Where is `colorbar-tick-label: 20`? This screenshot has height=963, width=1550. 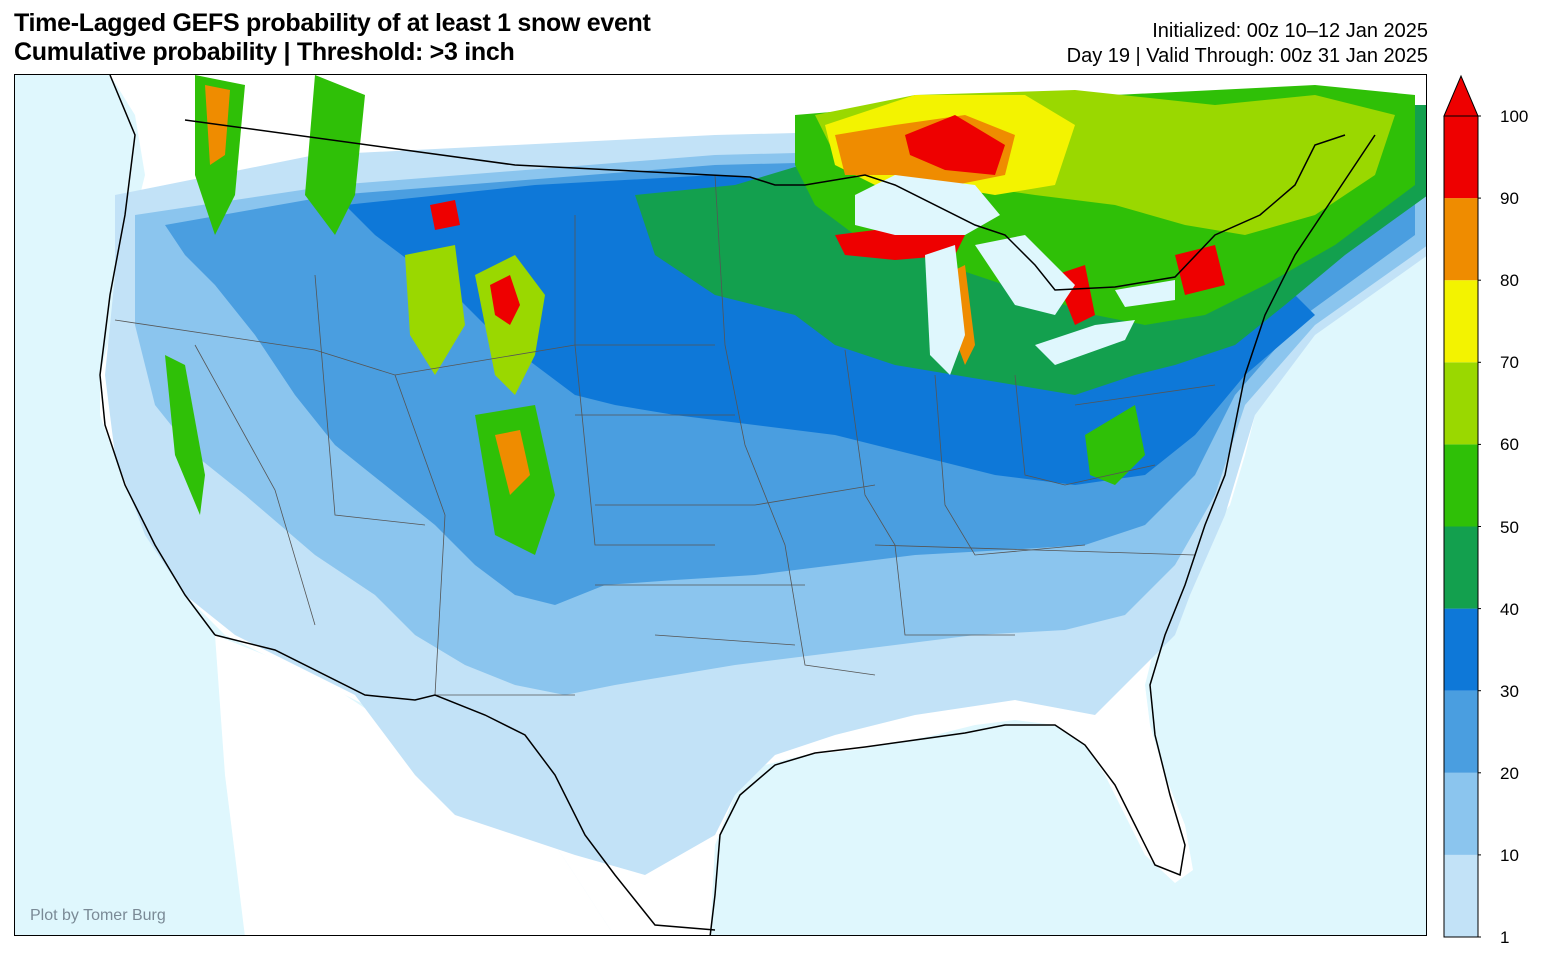 colorbar-tick-label: 20 is located at coordinates (1509, 773).